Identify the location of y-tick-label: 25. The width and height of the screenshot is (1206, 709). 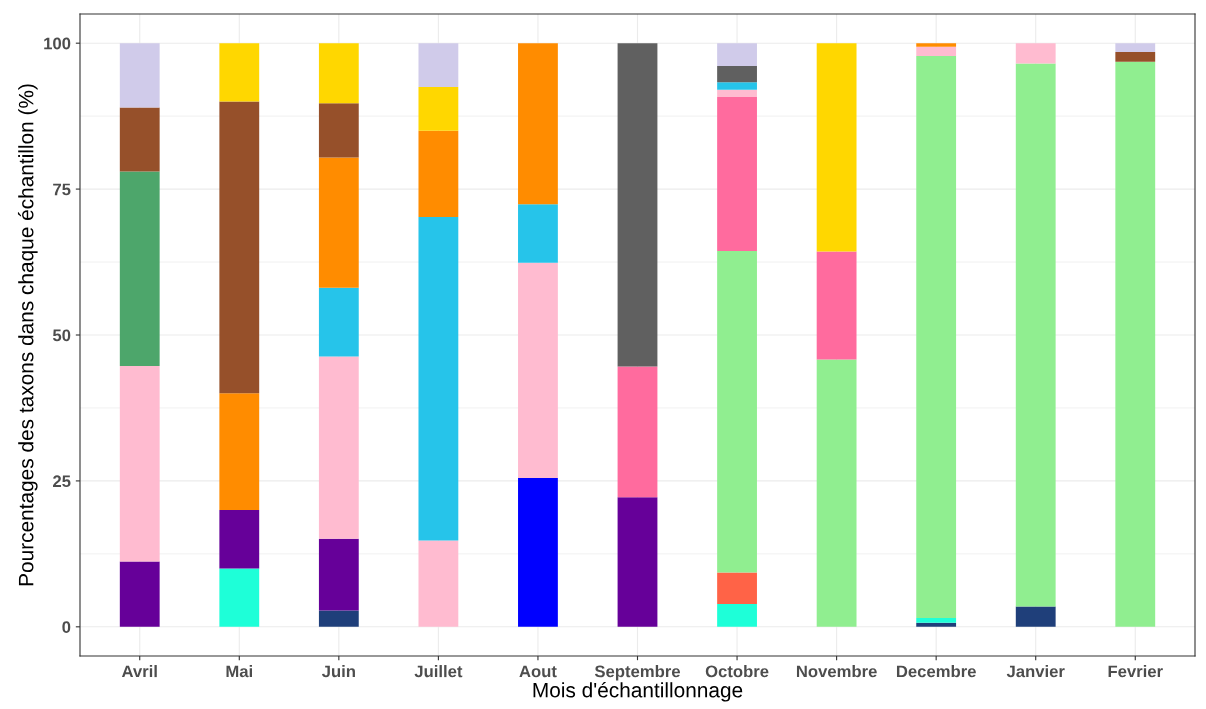
(62, 481).